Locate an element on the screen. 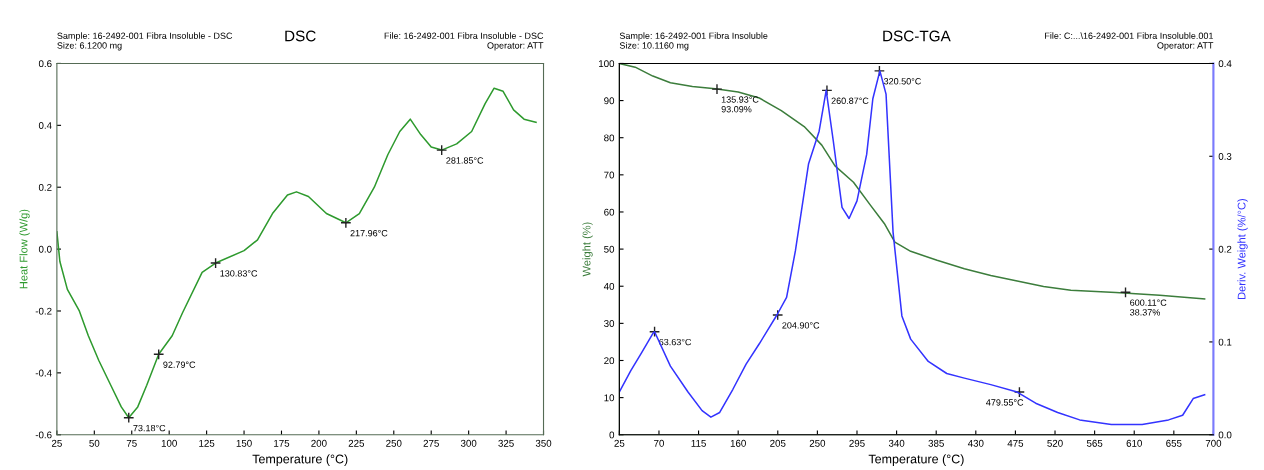 Image resolution: width=1264 pixels, height=470 pixels. y-axis-title: Heat Flow (W/g) is located at coordinates (24, 249).